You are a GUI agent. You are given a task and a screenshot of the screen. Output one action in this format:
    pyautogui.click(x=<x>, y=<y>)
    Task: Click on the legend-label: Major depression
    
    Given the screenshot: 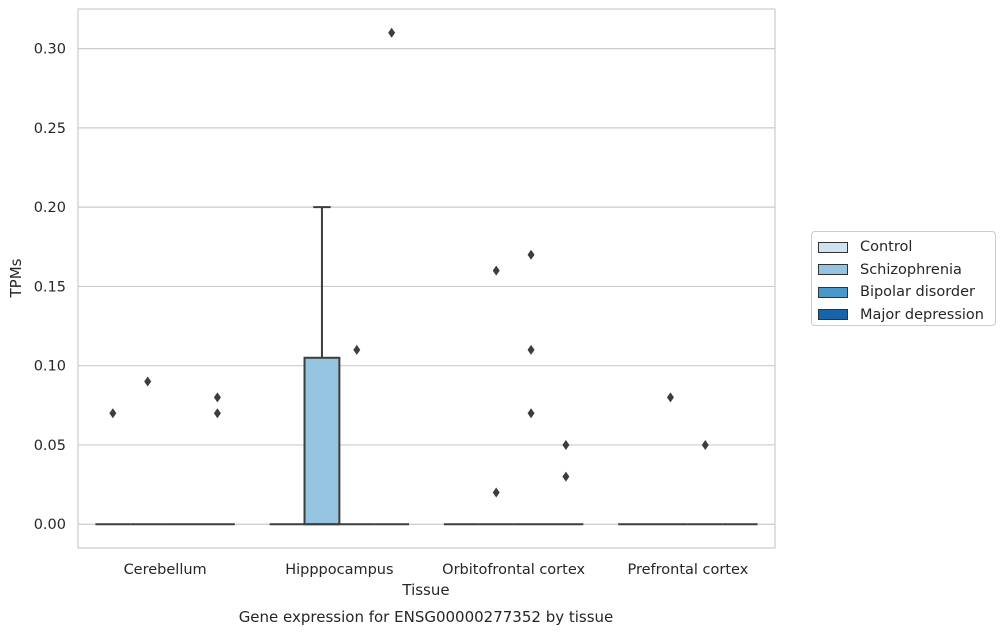 What is the action you would take?
    pyautogui.click(x=922, y=314)
    